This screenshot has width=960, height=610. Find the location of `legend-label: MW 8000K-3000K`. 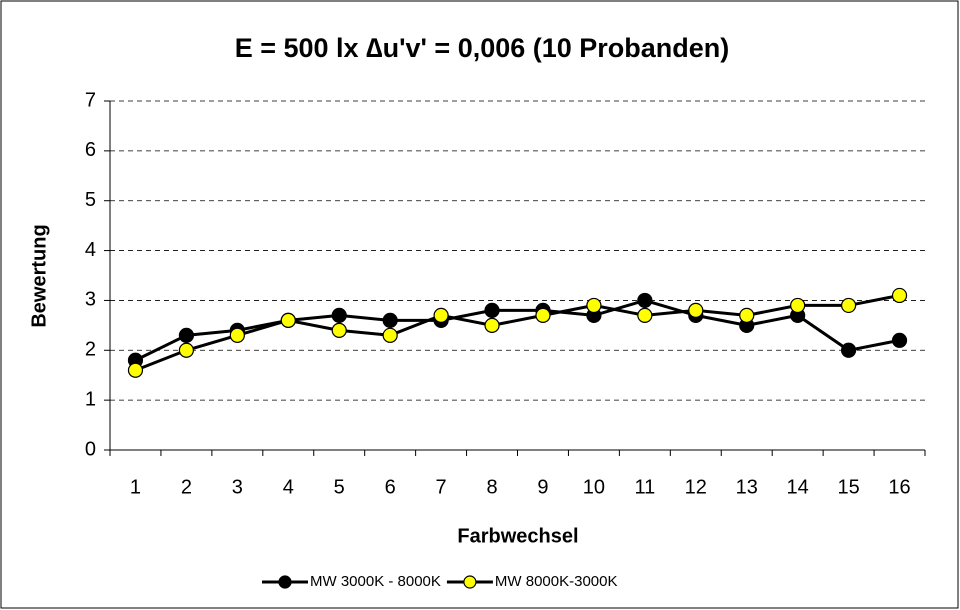

legend-label: MW 8000K-3000K is located at coordinates (556, 581).